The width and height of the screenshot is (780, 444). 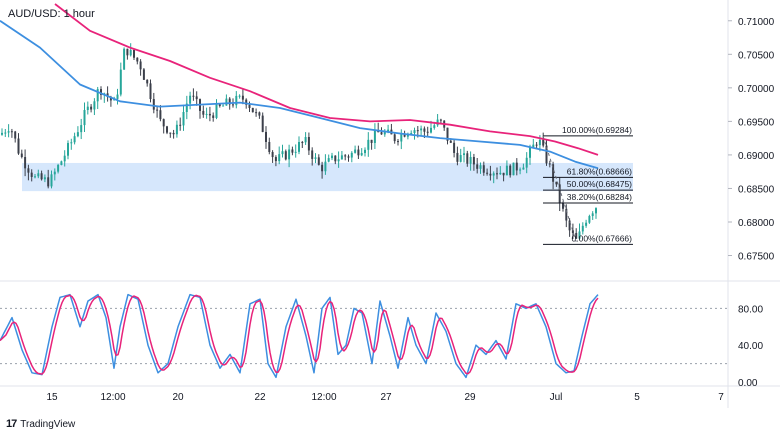 I want to click on y-tick-label: 0.67500, so click(x=756, y=257).